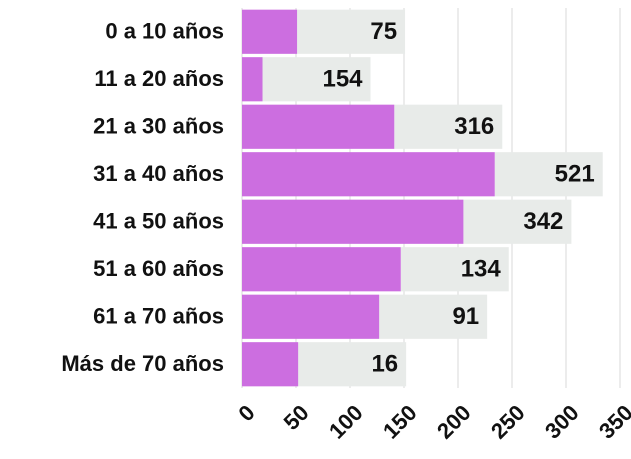 The width and height of the screenshot is (631, 459). I want to click on bar-label: 521, so click(575, 174).